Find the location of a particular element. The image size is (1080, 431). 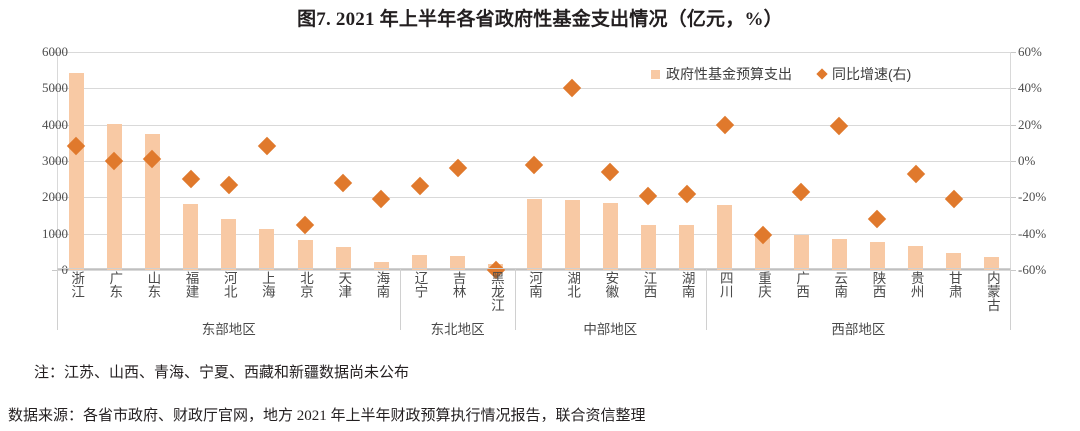

category-label: 河南 is located at coordinates (534, 284).